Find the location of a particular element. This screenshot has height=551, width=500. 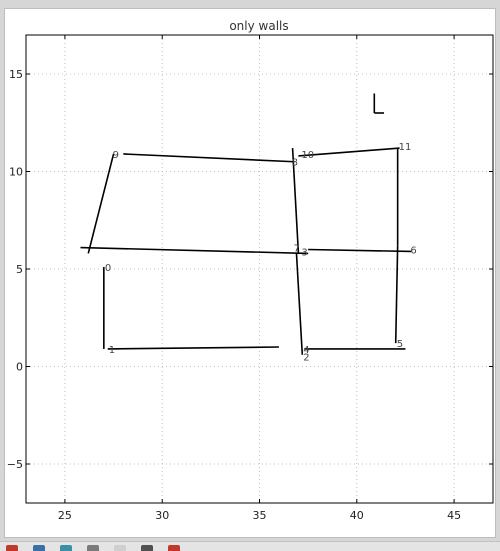

point-label: 0 is located at coordinates (108, 268).